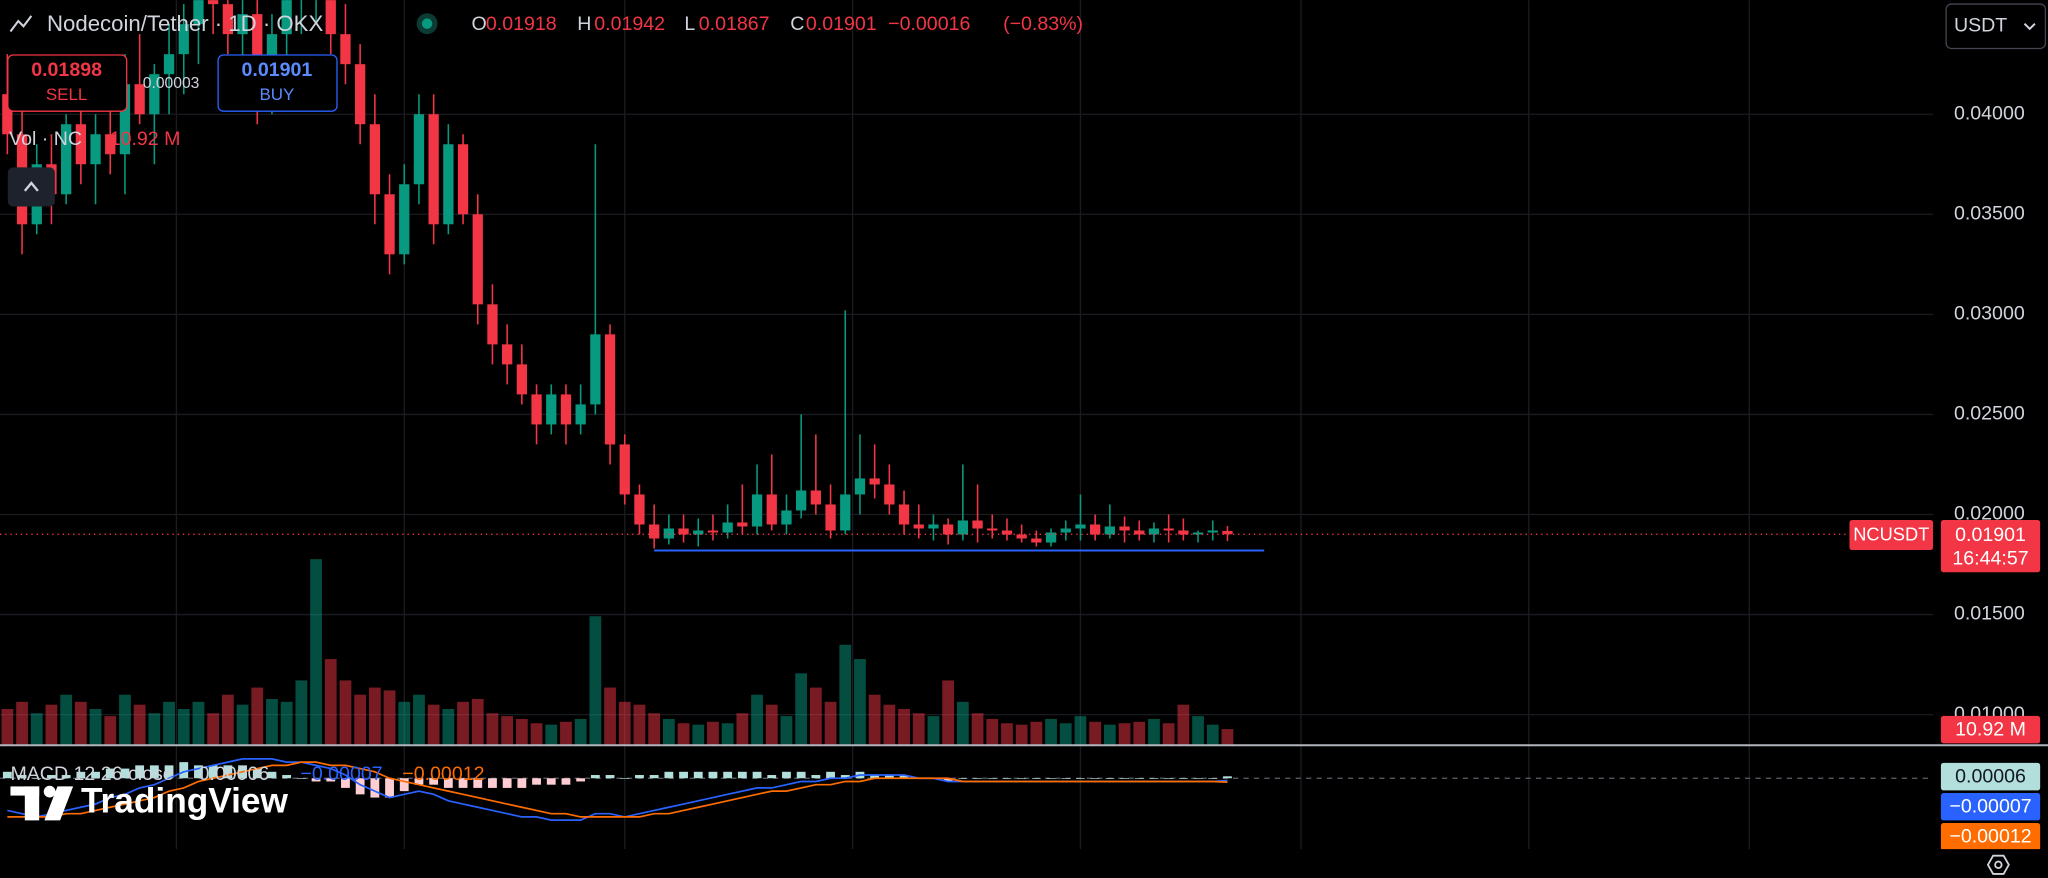 This screenshot has height=878, width=2048. What do you see at coordinates (42, 803) in the screenshot?
I see `tradingview-logo` at bounding box center [42, 803].